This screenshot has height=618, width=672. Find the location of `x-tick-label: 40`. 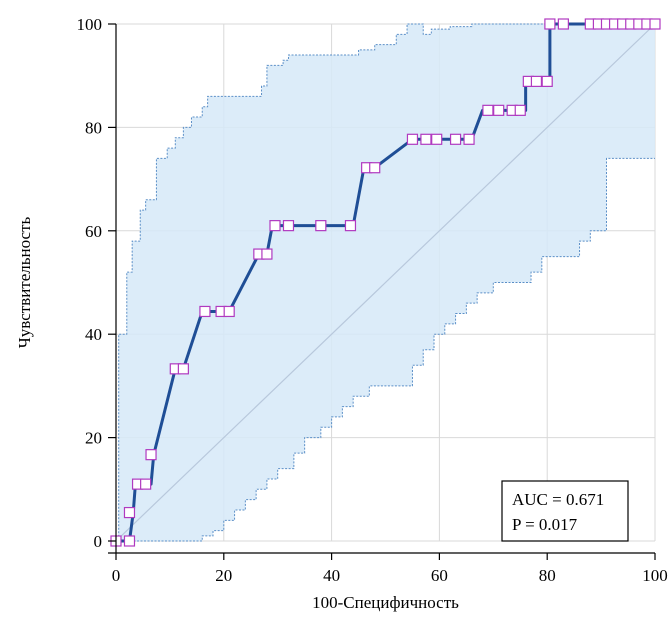

x-tick-label: 40 is located at coordinates (331, 575).